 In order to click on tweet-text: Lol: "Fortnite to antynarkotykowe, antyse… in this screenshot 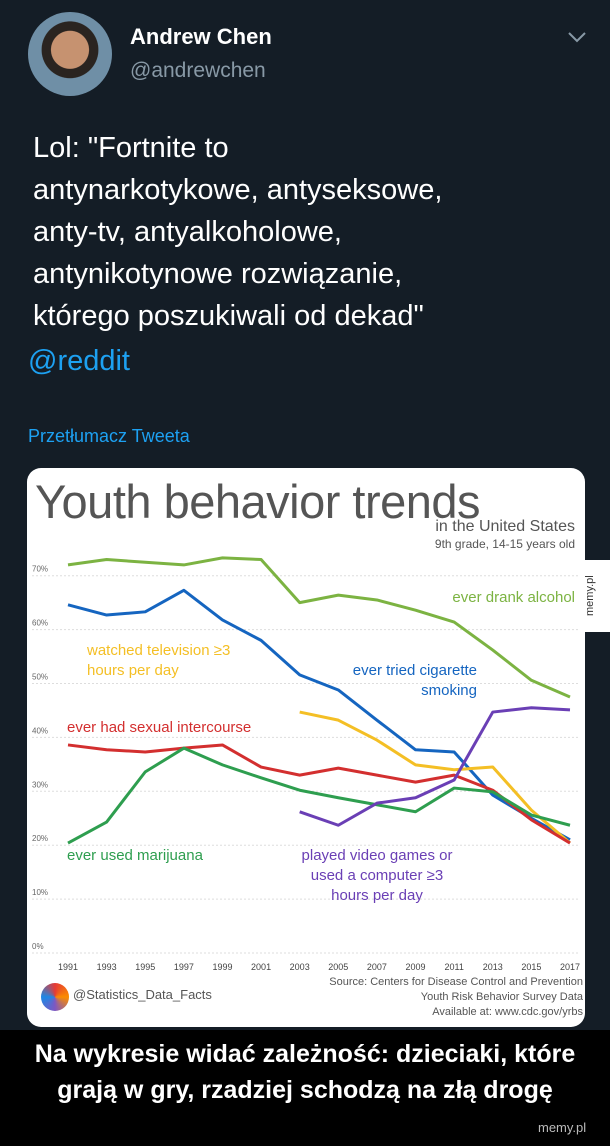, I will do `click(237, 232)`.